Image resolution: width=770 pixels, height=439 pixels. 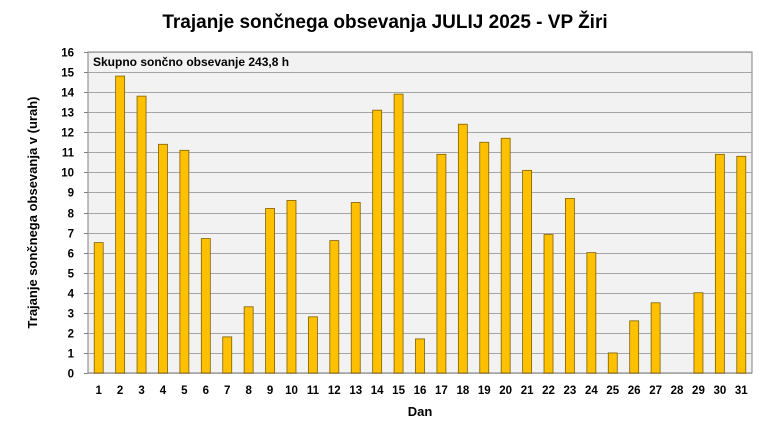 What do you see at coordinates (141, 391) in the screenshot?
I see `x-tick-label: 3` at bounding box center [141, 391].